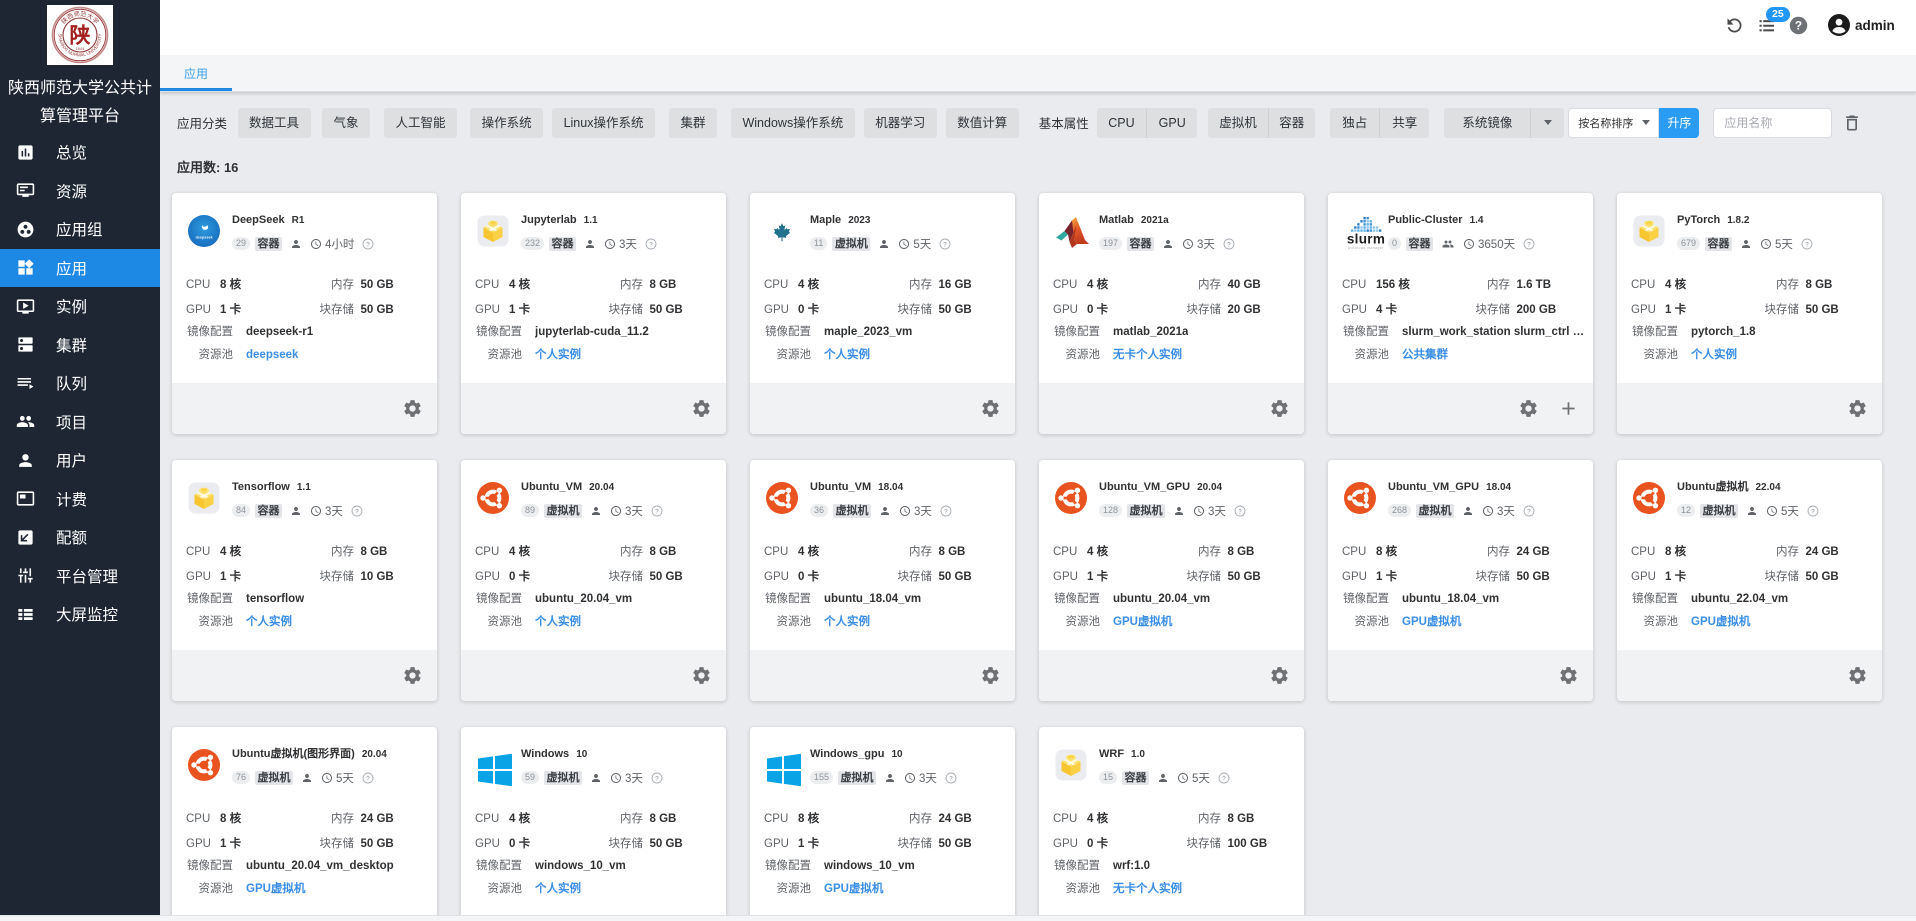 Image resolution: width=1916 pixels, height=921 pixels. I want to click on svg-text: deepseek, so click(204, 238).